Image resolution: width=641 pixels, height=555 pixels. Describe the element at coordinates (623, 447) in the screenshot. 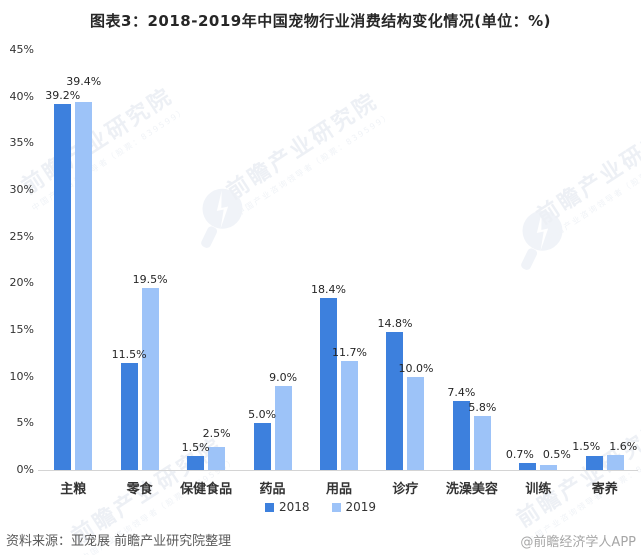

I see `value-label-2019-寄养: 1.6%` at that location.